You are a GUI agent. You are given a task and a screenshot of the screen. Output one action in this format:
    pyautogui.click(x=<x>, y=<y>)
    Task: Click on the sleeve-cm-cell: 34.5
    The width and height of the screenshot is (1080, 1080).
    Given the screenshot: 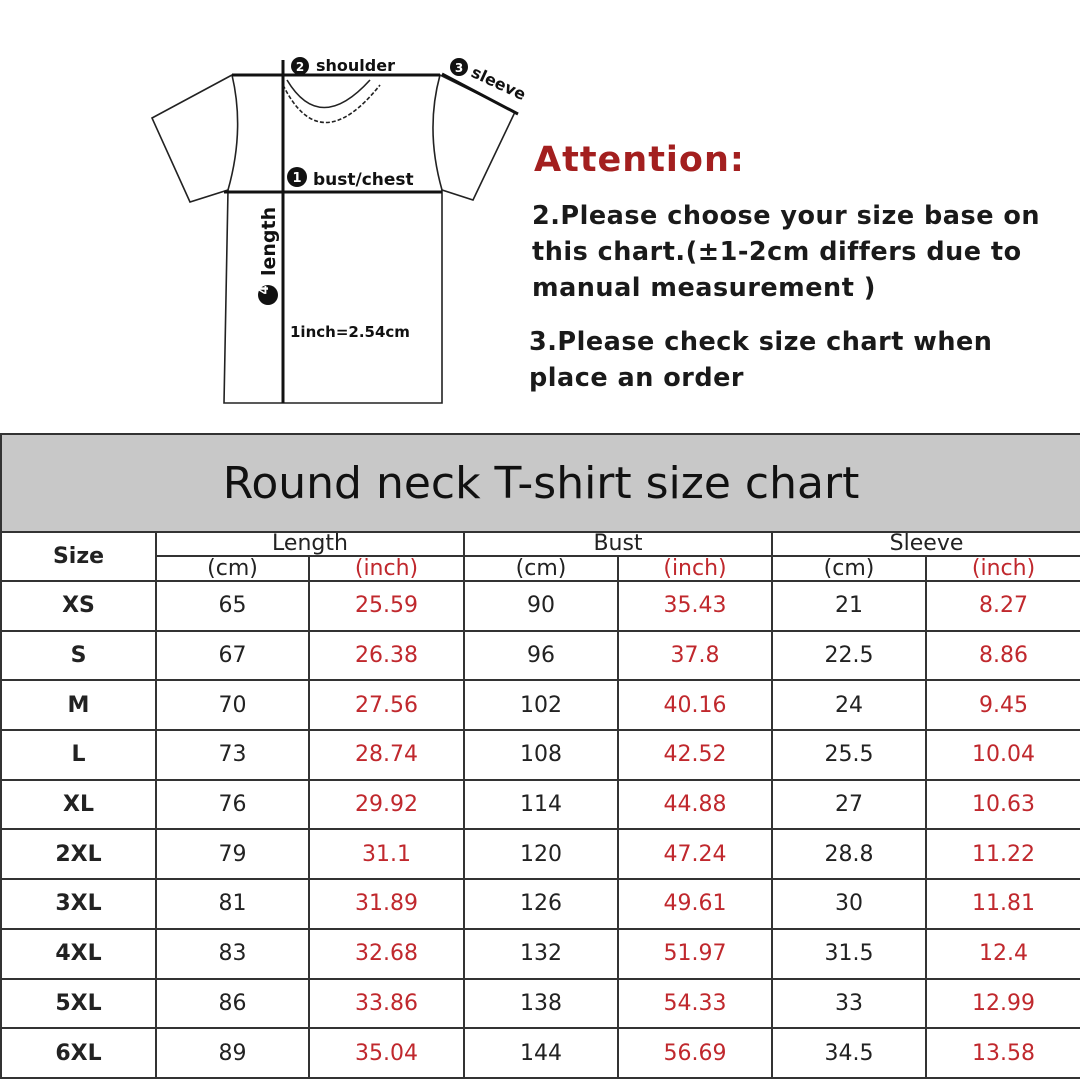 What is the action you would take?
    pyautogui.click(x=849, y=1053)
    